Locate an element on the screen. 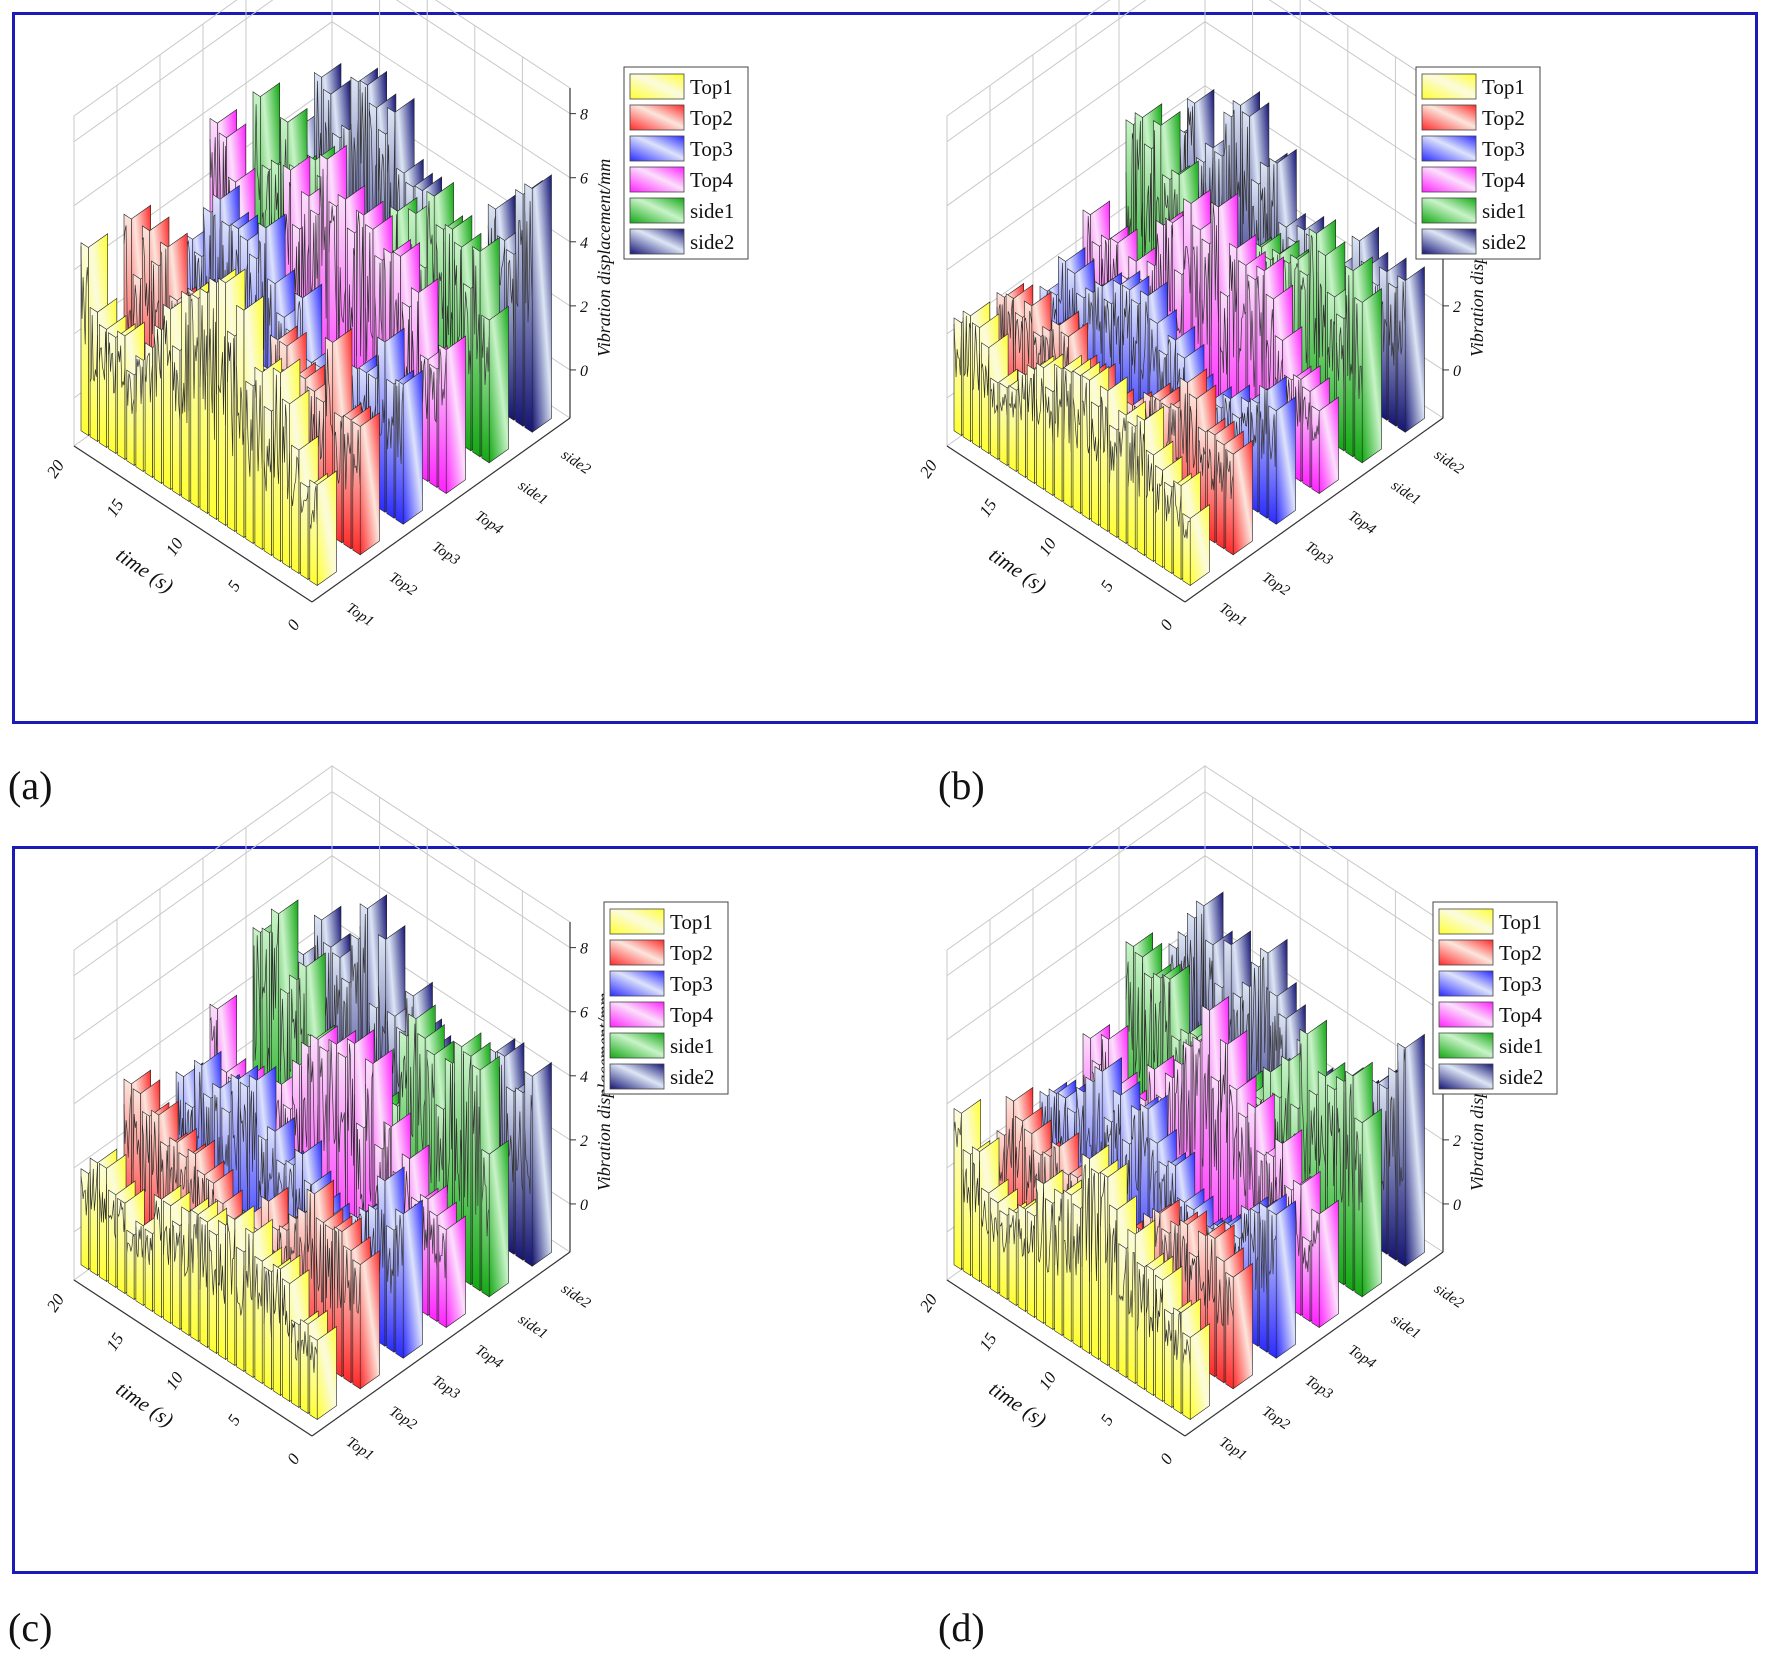  series-tick-label: Top4 is located at coordinates (1362, 1357).